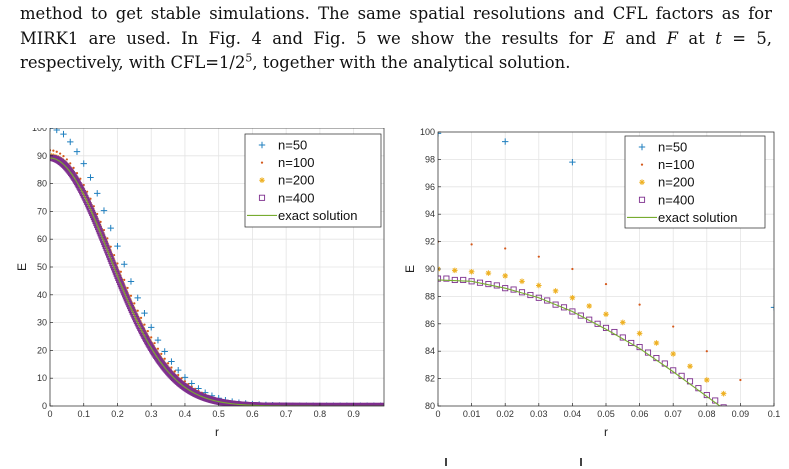 The width and height of the screenshot is (789, 469). Describe the element at coordinates (83, 414) in the screenshot. I see `x-tick-label: 0.1` at that location.